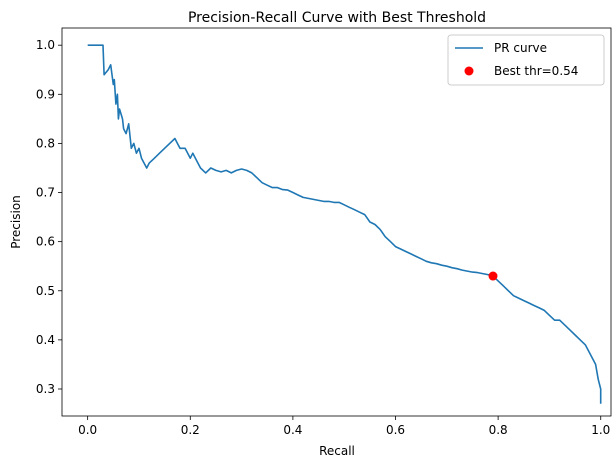 This screenshot has width=613, height=468. Describe the element at coordinates (45, 193) in the screenshot. I see `y-tick-label: 0.7` at that location.